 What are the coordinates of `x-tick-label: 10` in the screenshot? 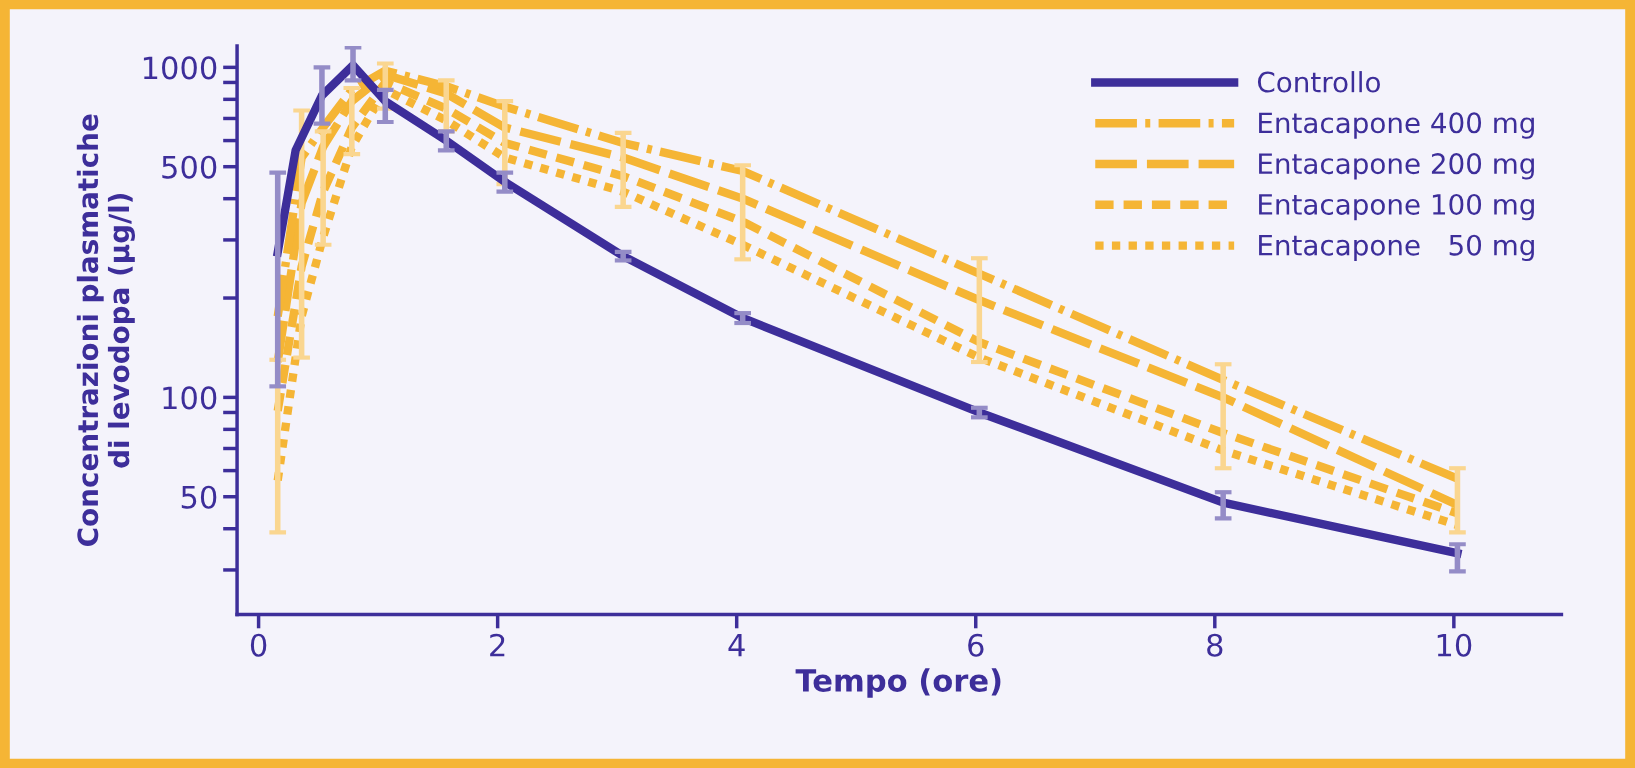 It's located at (1454, 645).